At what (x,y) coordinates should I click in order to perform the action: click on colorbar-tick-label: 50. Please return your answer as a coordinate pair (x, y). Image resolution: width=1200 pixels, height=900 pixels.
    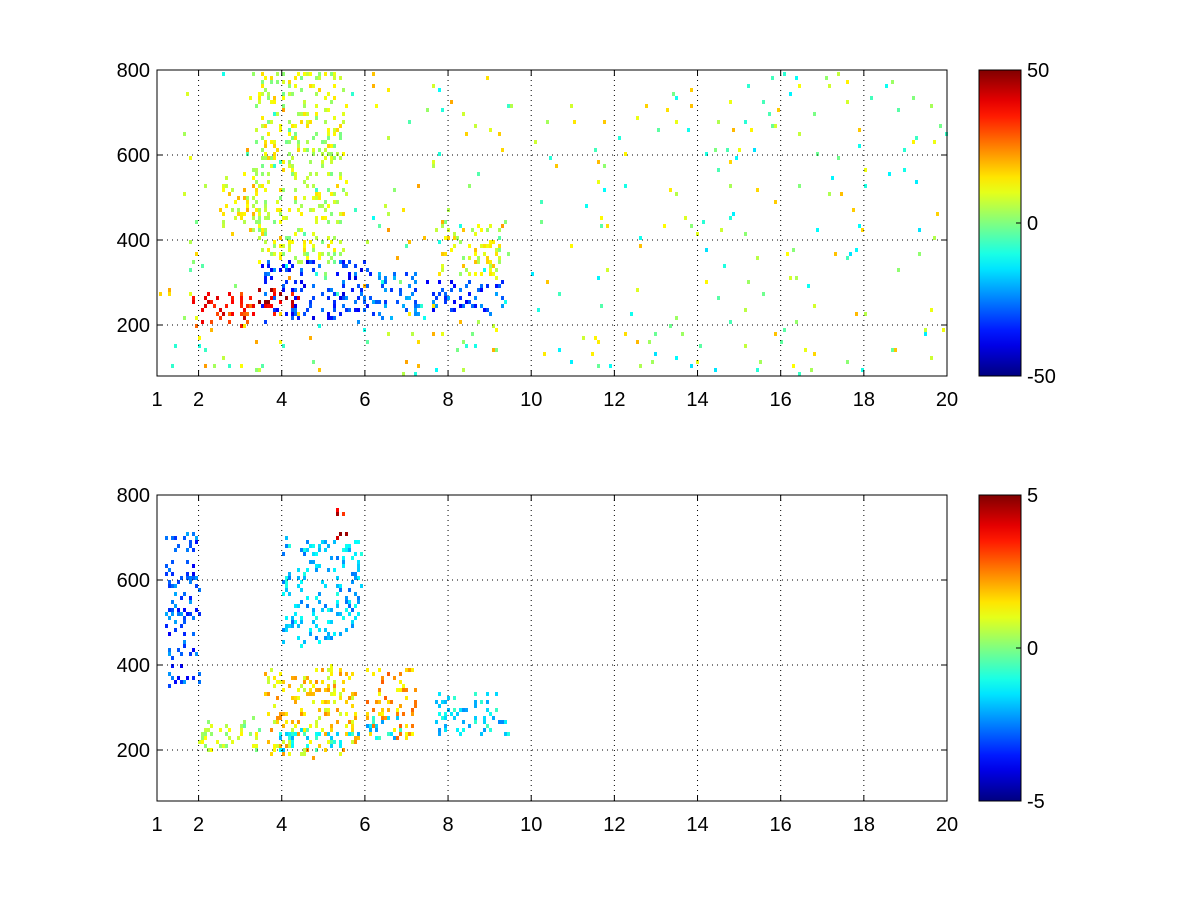
    Looking at the image, I should click on (1038, 71).